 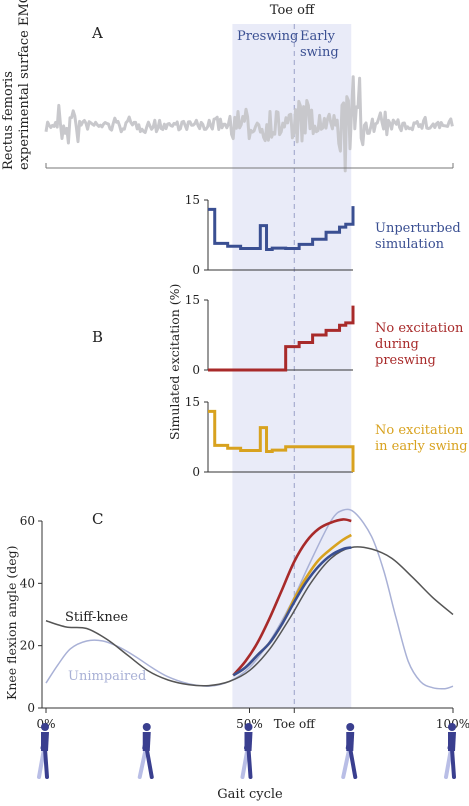 I want to click on knee-ytick-label-60: 60, so click(x=27, y=521).